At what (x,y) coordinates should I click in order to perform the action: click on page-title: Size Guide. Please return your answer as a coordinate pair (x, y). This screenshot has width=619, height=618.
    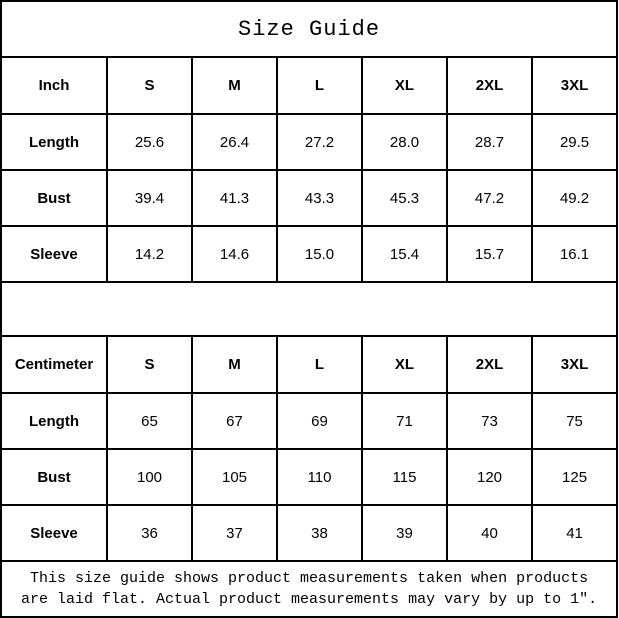
    Looking at the image, I should click on (309, 29).